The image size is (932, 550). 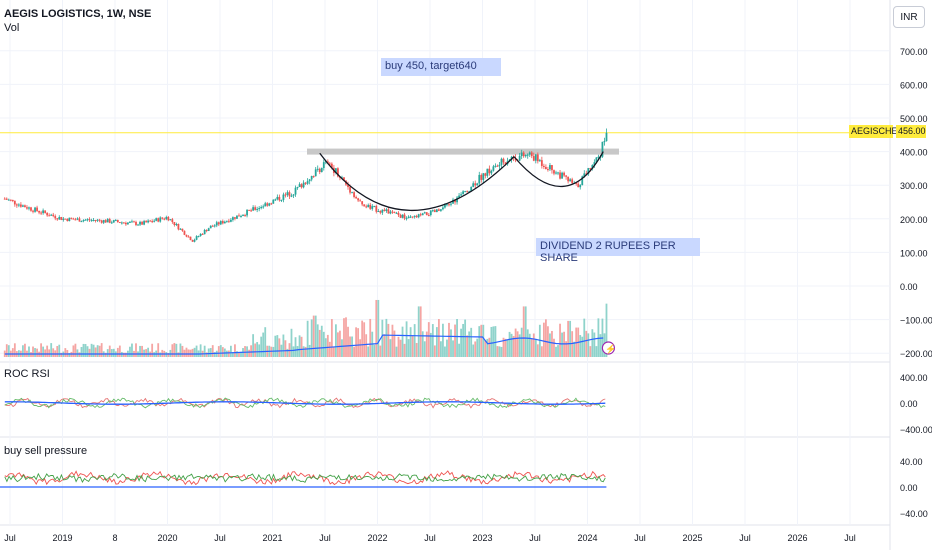 I want to click on currency-button: INR, so click(x=909, y=17).